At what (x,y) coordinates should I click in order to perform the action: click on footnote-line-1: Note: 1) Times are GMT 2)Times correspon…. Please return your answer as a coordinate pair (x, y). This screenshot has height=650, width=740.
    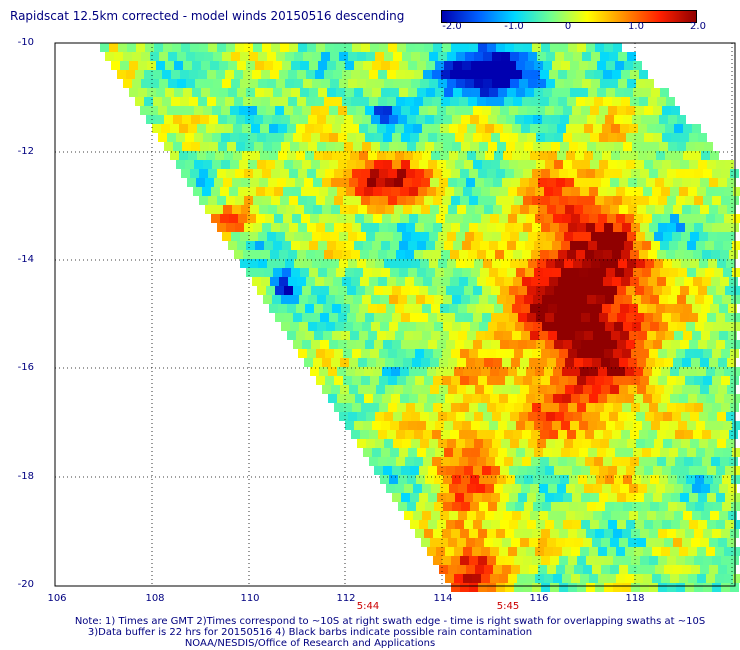
    Looking at the image, I should click on (390, 621).